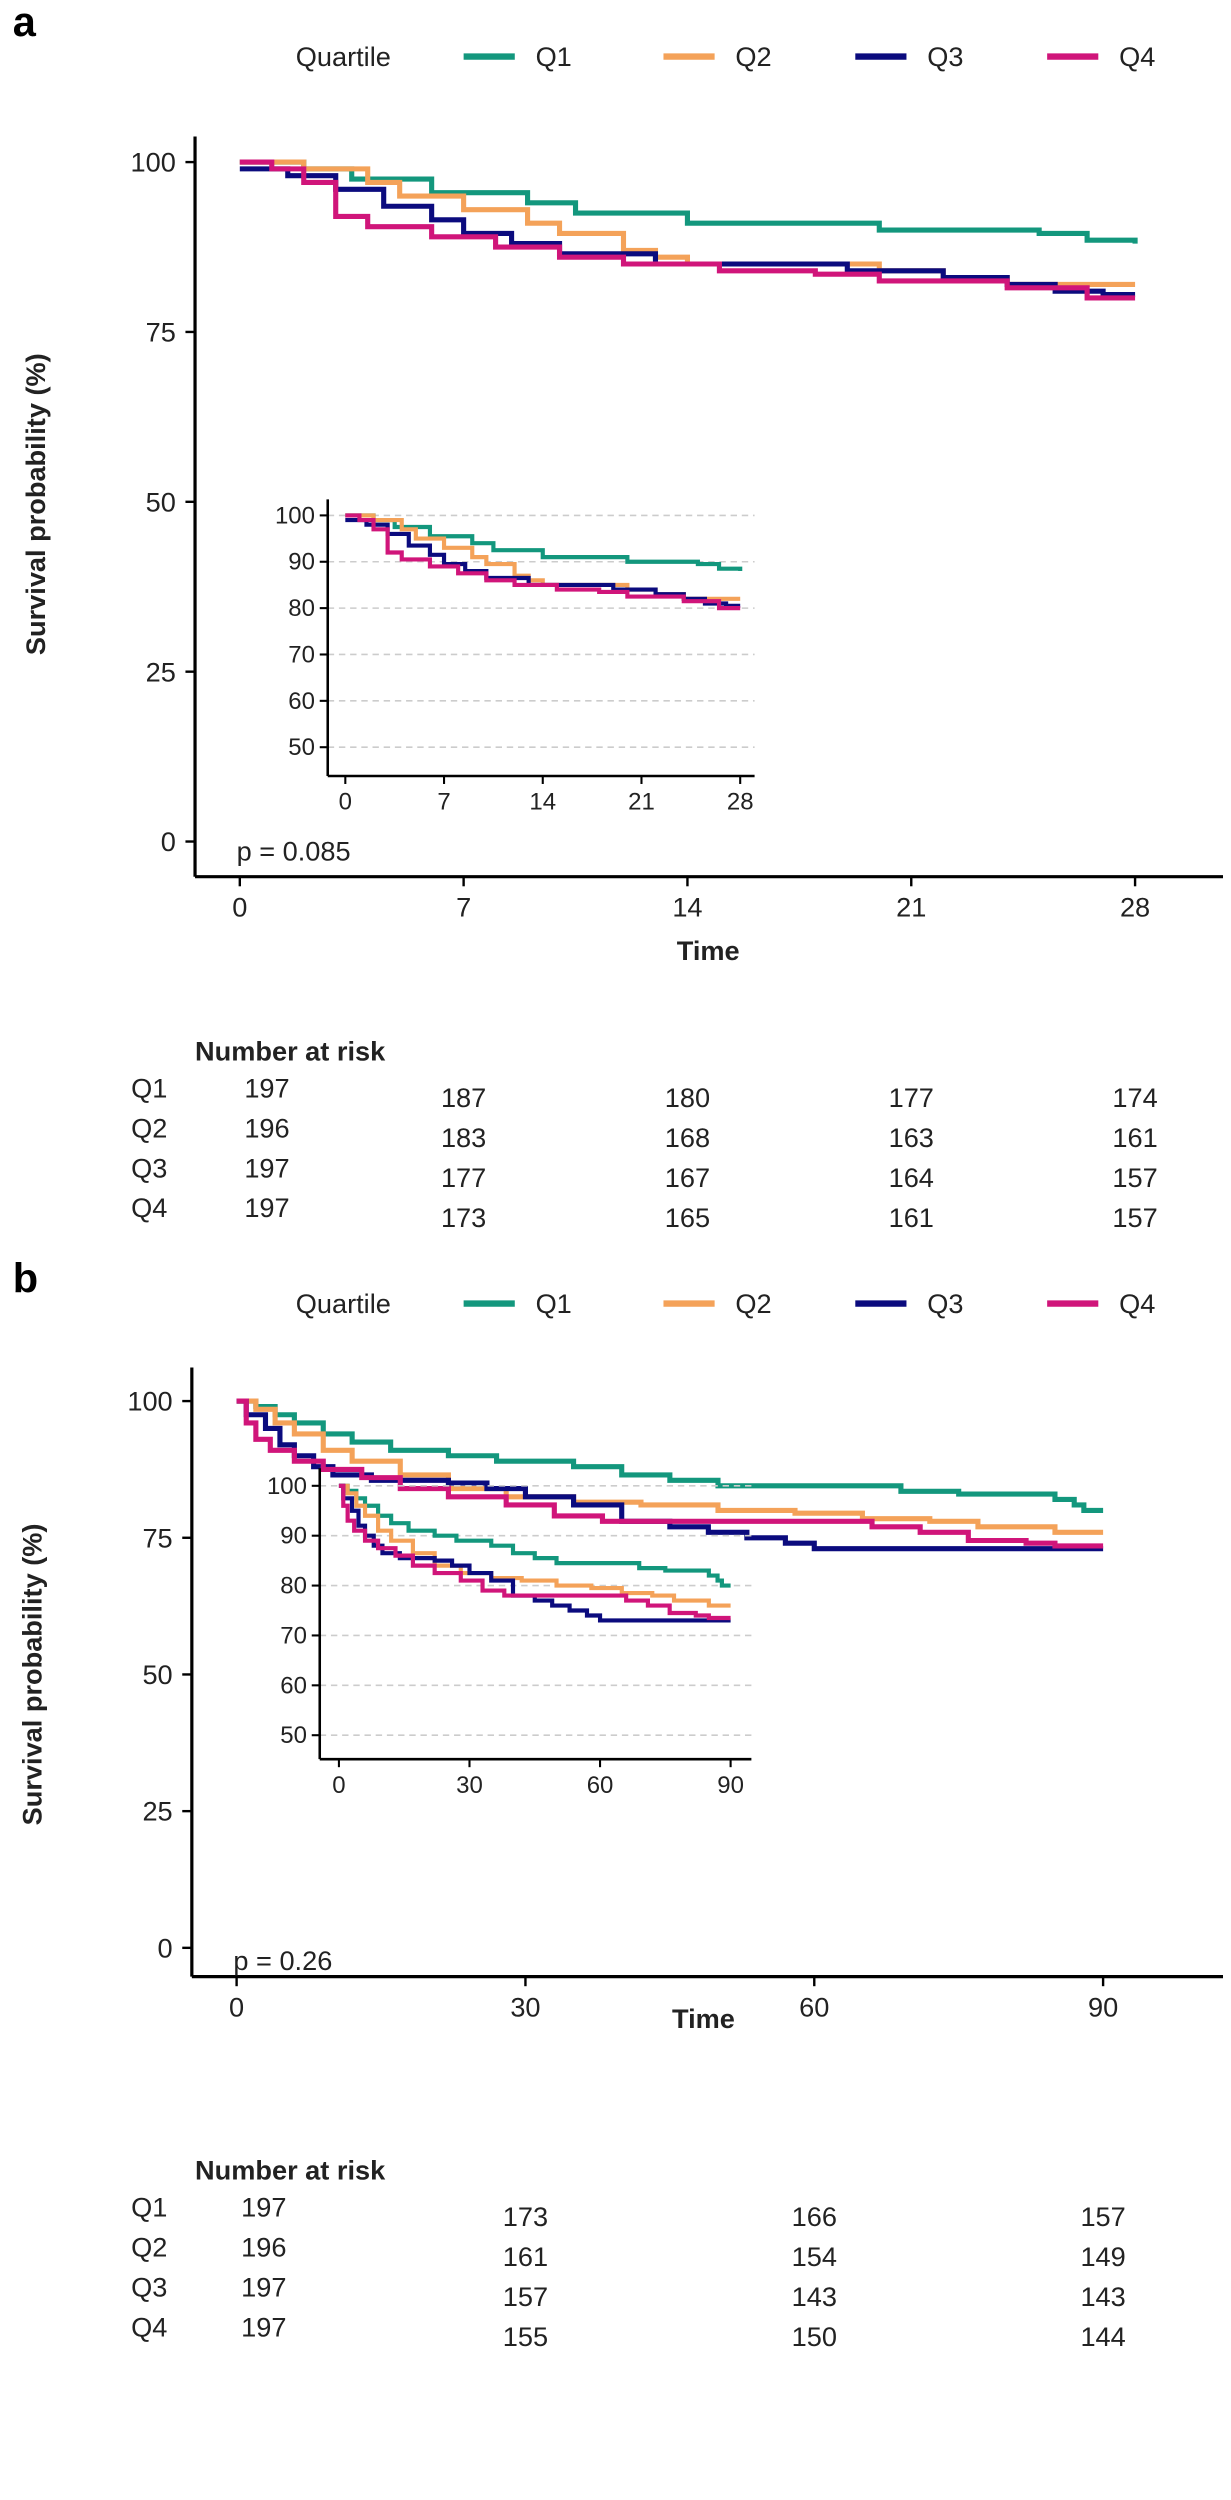 Image resolution: width=1231 pixels, height=2500 pixels. I want to click on survival-curve-Q3, so click(670, 1475).